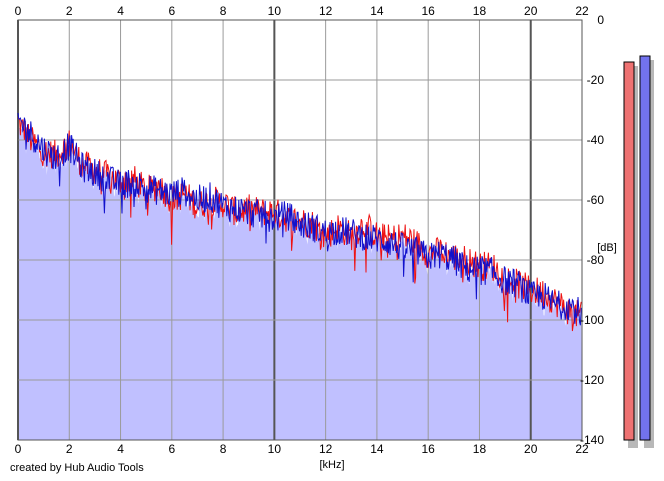 The image size is (664, 481). What do you see at coordinates (223, 449) in the screenshot?
I see `x-tick-bottom-8: 8` at bounding box center [223, 449].